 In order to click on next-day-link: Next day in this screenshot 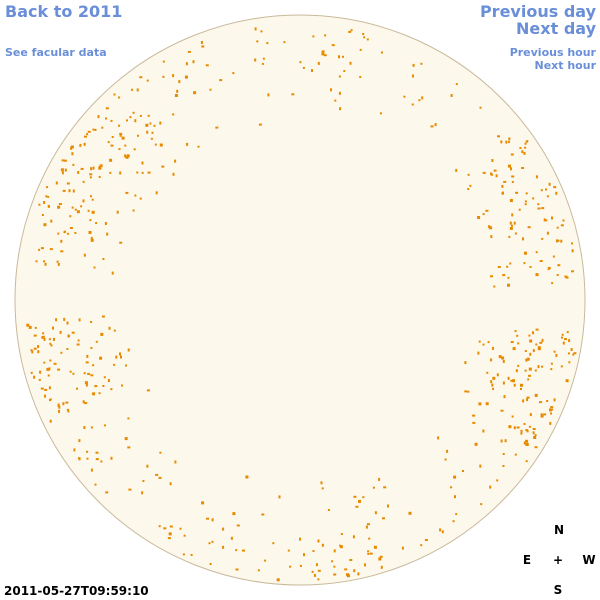, I will do `click(556, 28)`.